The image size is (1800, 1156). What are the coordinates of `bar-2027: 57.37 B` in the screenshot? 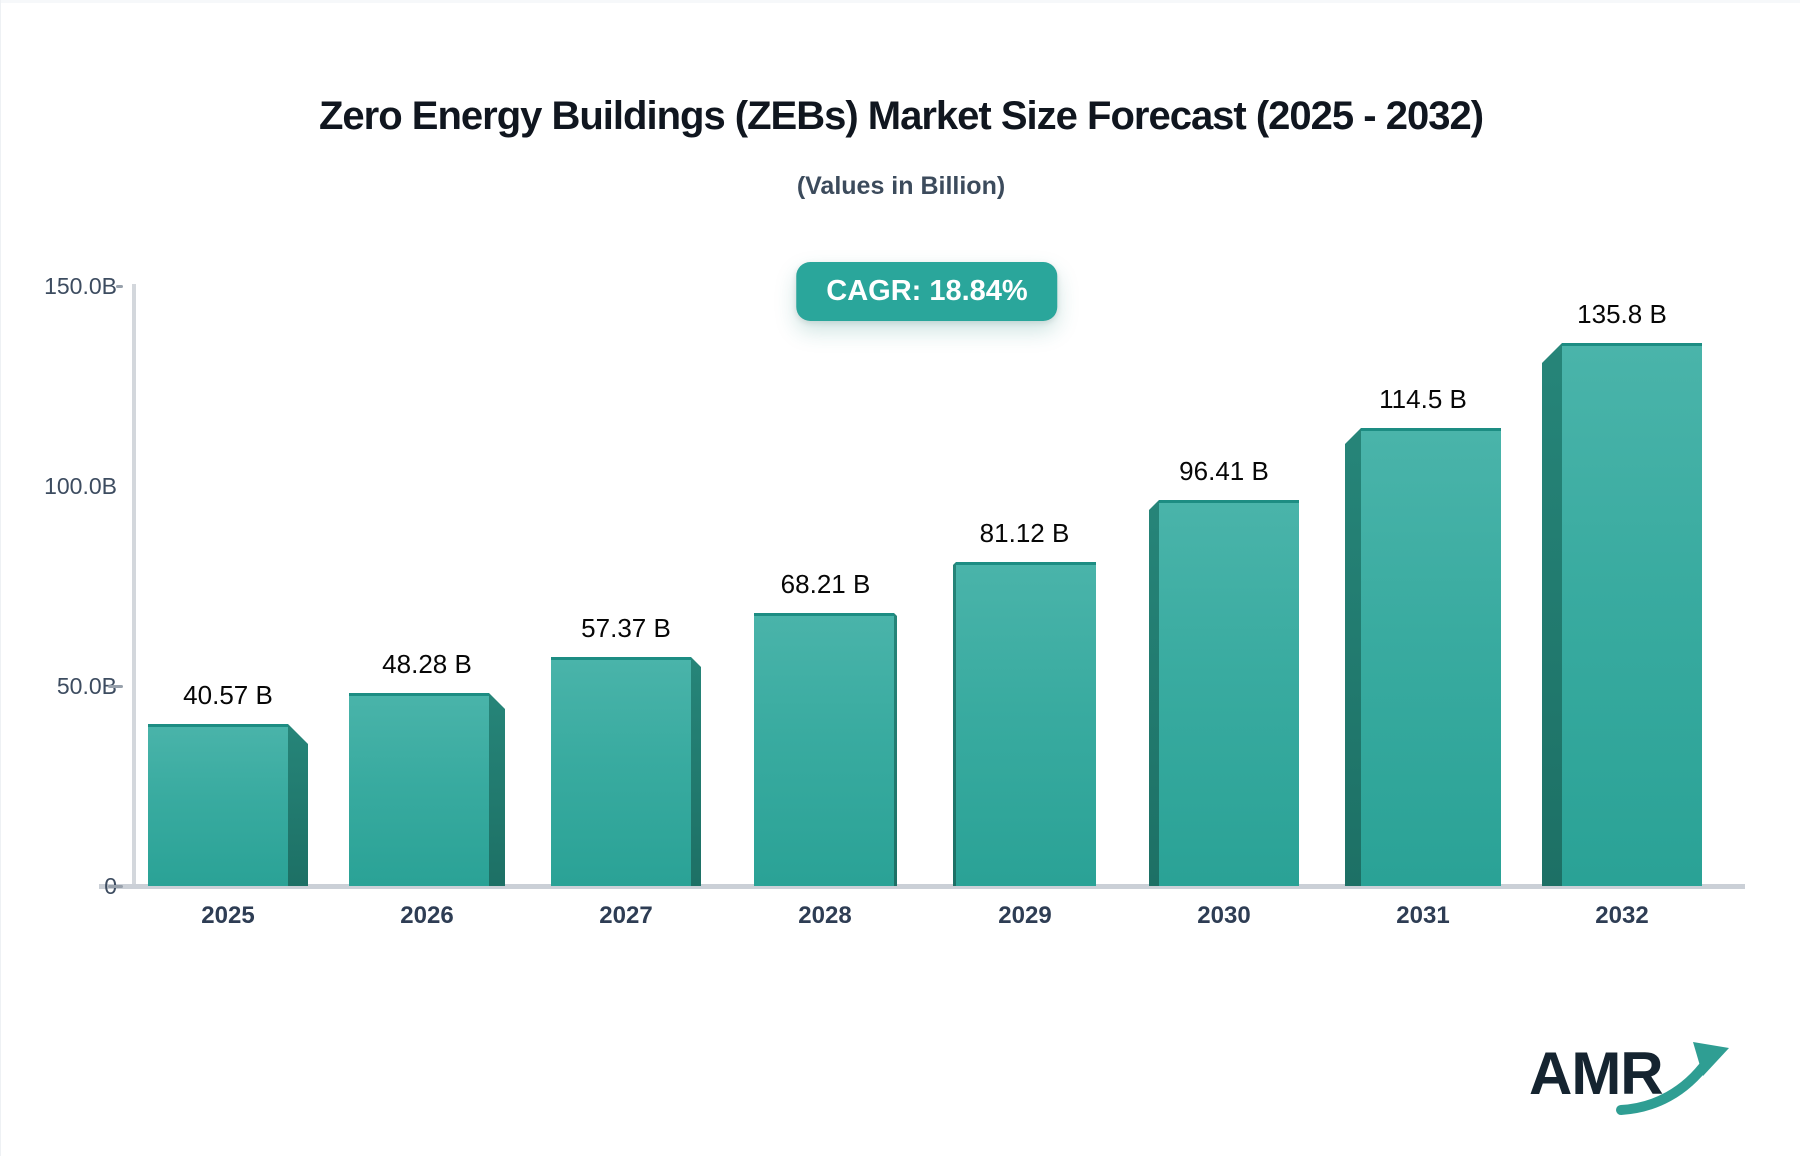 It's located at (626, 749).